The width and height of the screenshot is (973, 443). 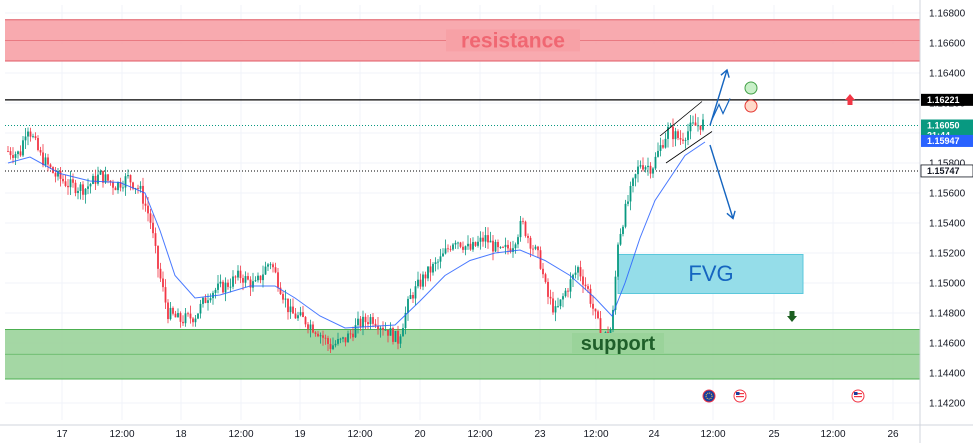 What do you see at coordinates (774, 434) in the screenshot?
I see `time-tick-label: 25` at bounding box center [774, 434].